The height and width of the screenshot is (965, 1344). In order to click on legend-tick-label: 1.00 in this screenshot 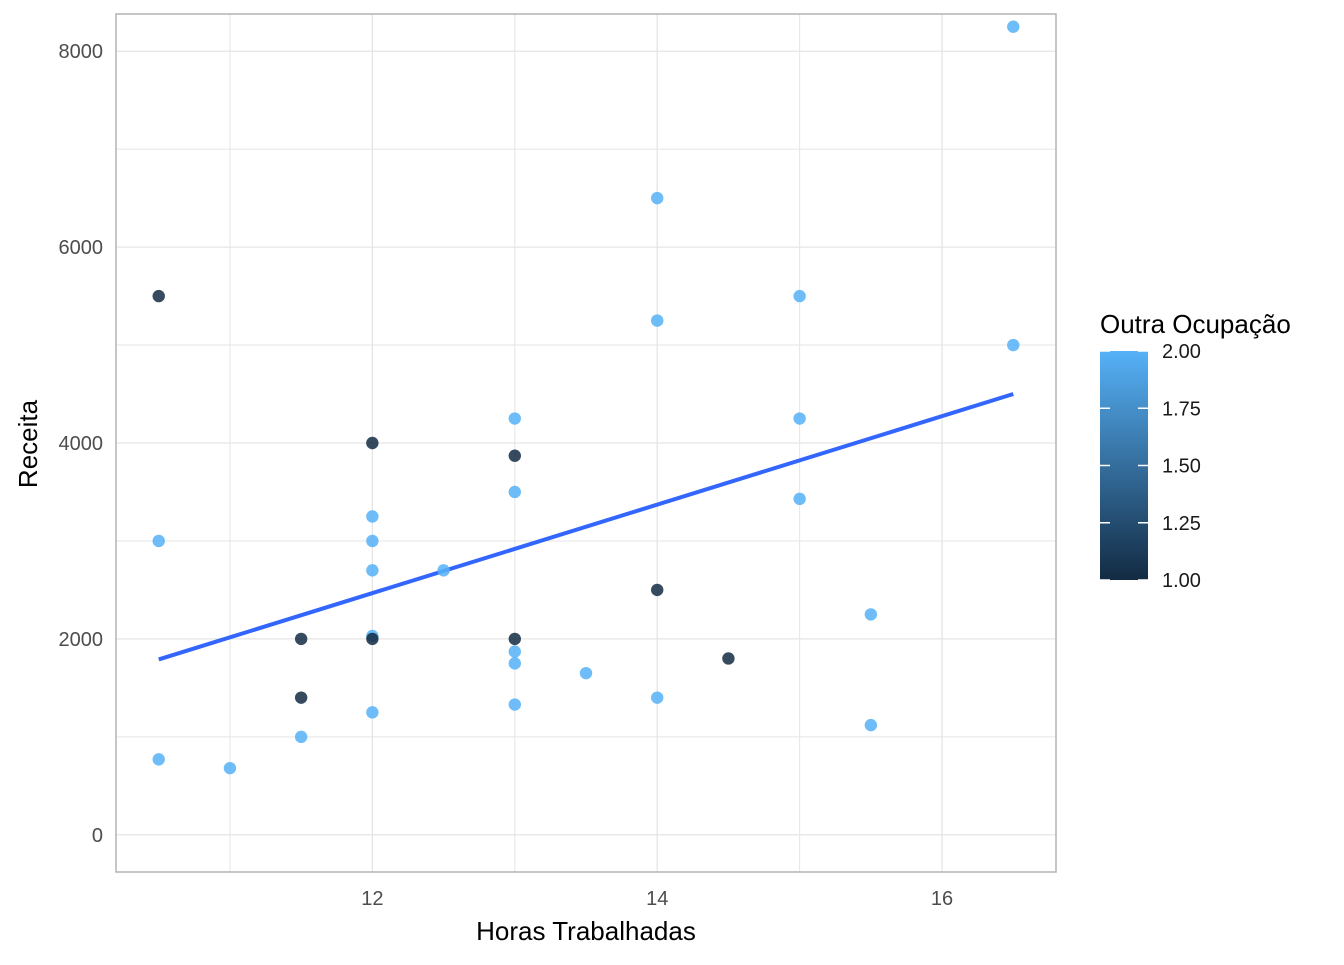, I will do `click(1181, 581)`.